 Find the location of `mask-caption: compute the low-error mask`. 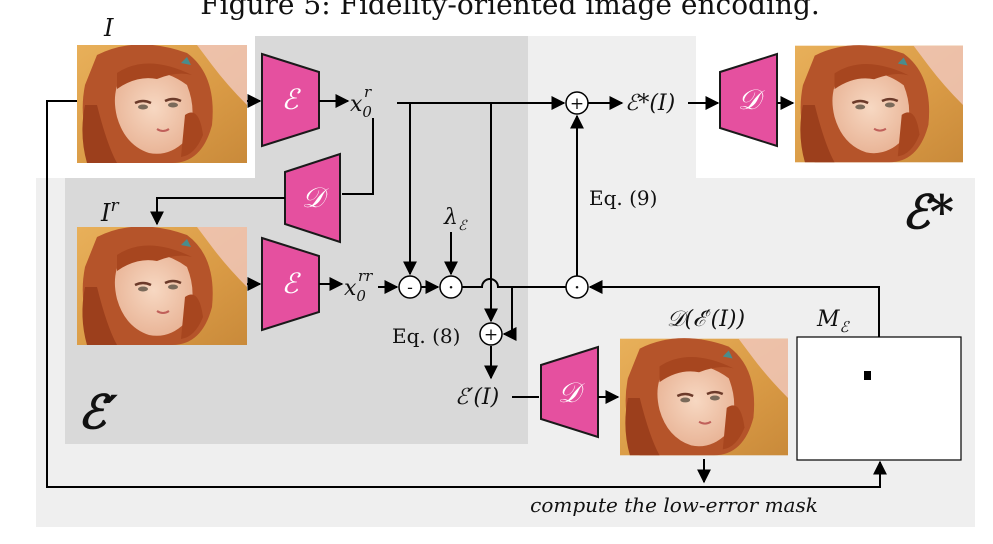

mask-caption: compute the low-error mask is located at coordinates (674, 505).